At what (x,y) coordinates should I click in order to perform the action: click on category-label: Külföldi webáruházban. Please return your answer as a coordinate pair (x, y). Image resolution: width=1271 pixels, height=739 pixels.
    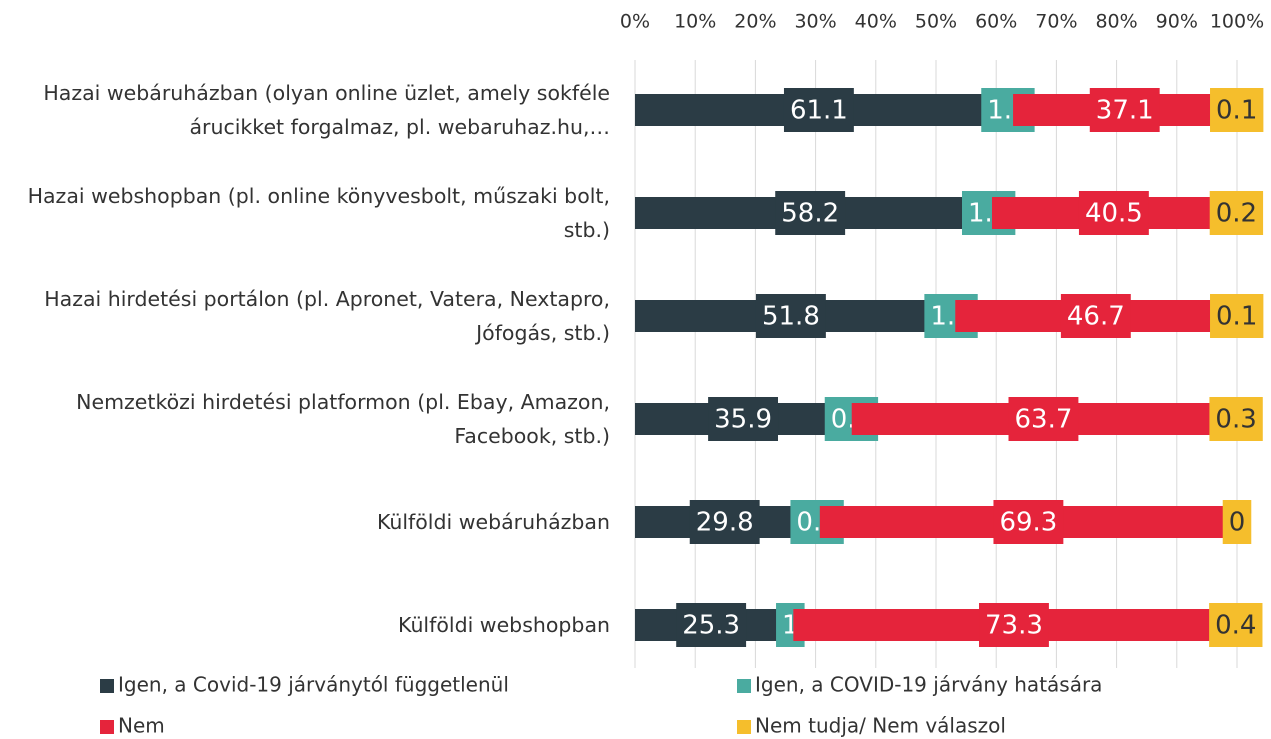
    Looking at the image, I should click on (493, 522).